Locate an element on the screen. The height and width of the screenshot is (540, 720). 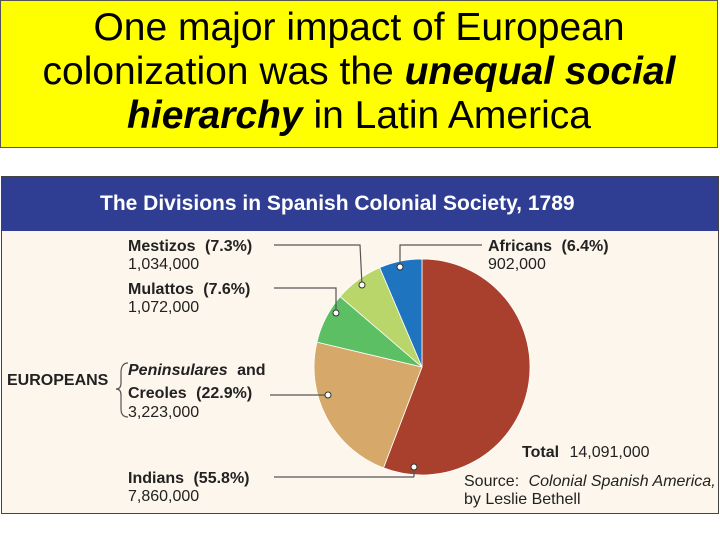
headline-part-2: in Latin America is located at coordinates (446, 115).